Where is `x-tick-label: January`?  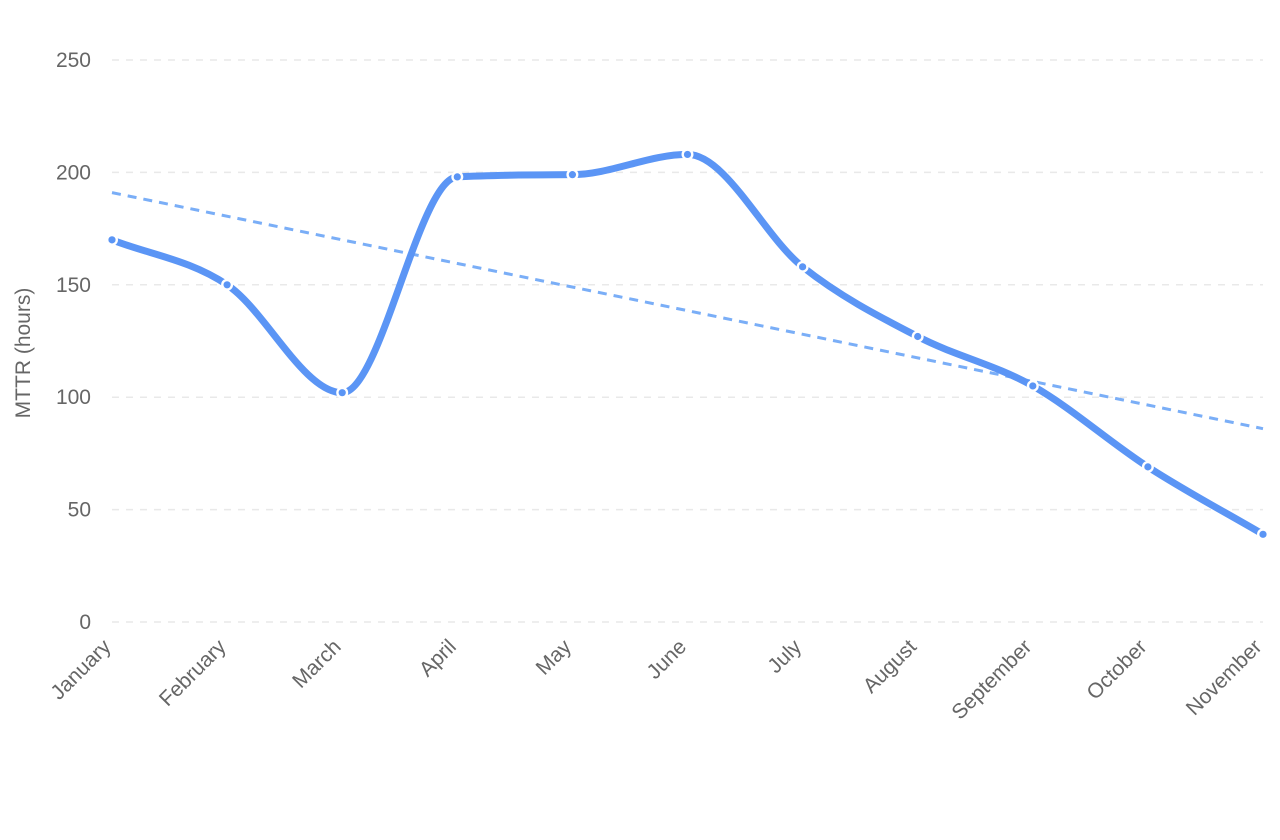 x-tick-label: January is located at coordinates (80, 669).